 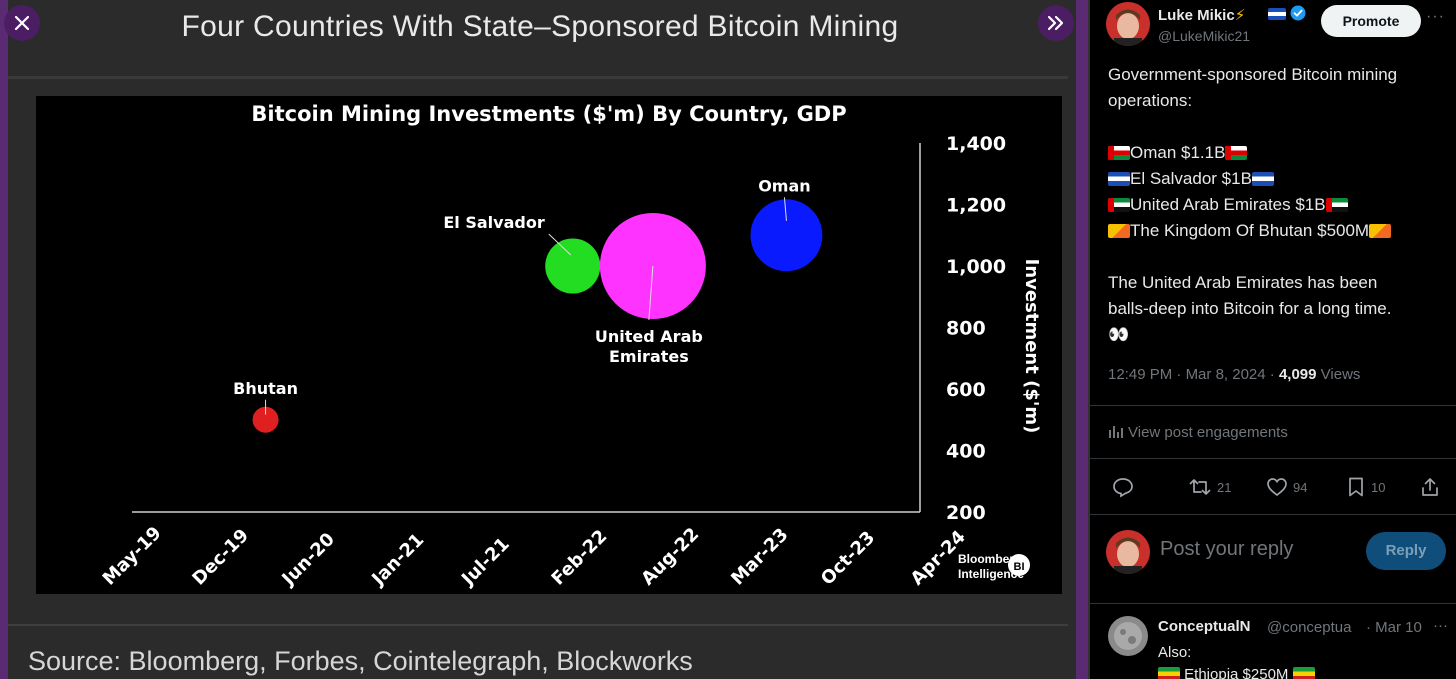 I want to click on reply-icon, so click(x=1123, y=488).